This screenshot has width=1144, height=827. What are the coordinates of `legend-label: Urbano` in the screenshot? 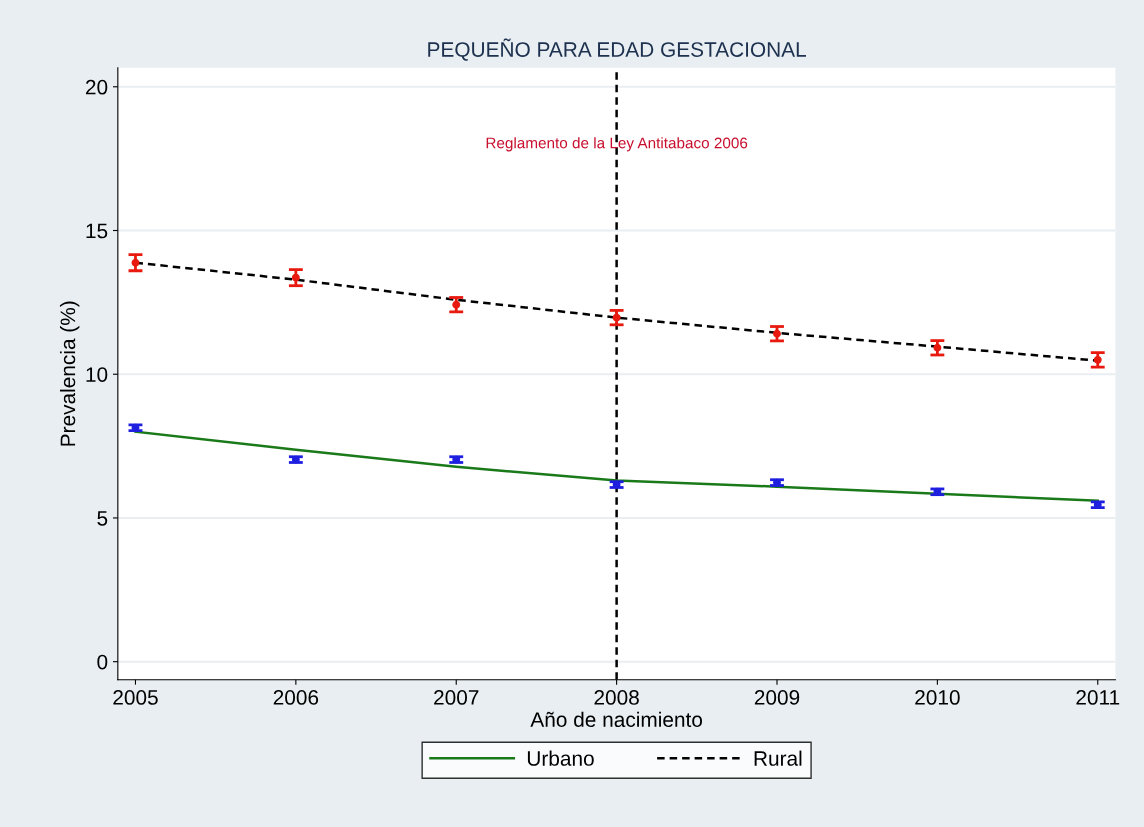 It's located at (560, 758).